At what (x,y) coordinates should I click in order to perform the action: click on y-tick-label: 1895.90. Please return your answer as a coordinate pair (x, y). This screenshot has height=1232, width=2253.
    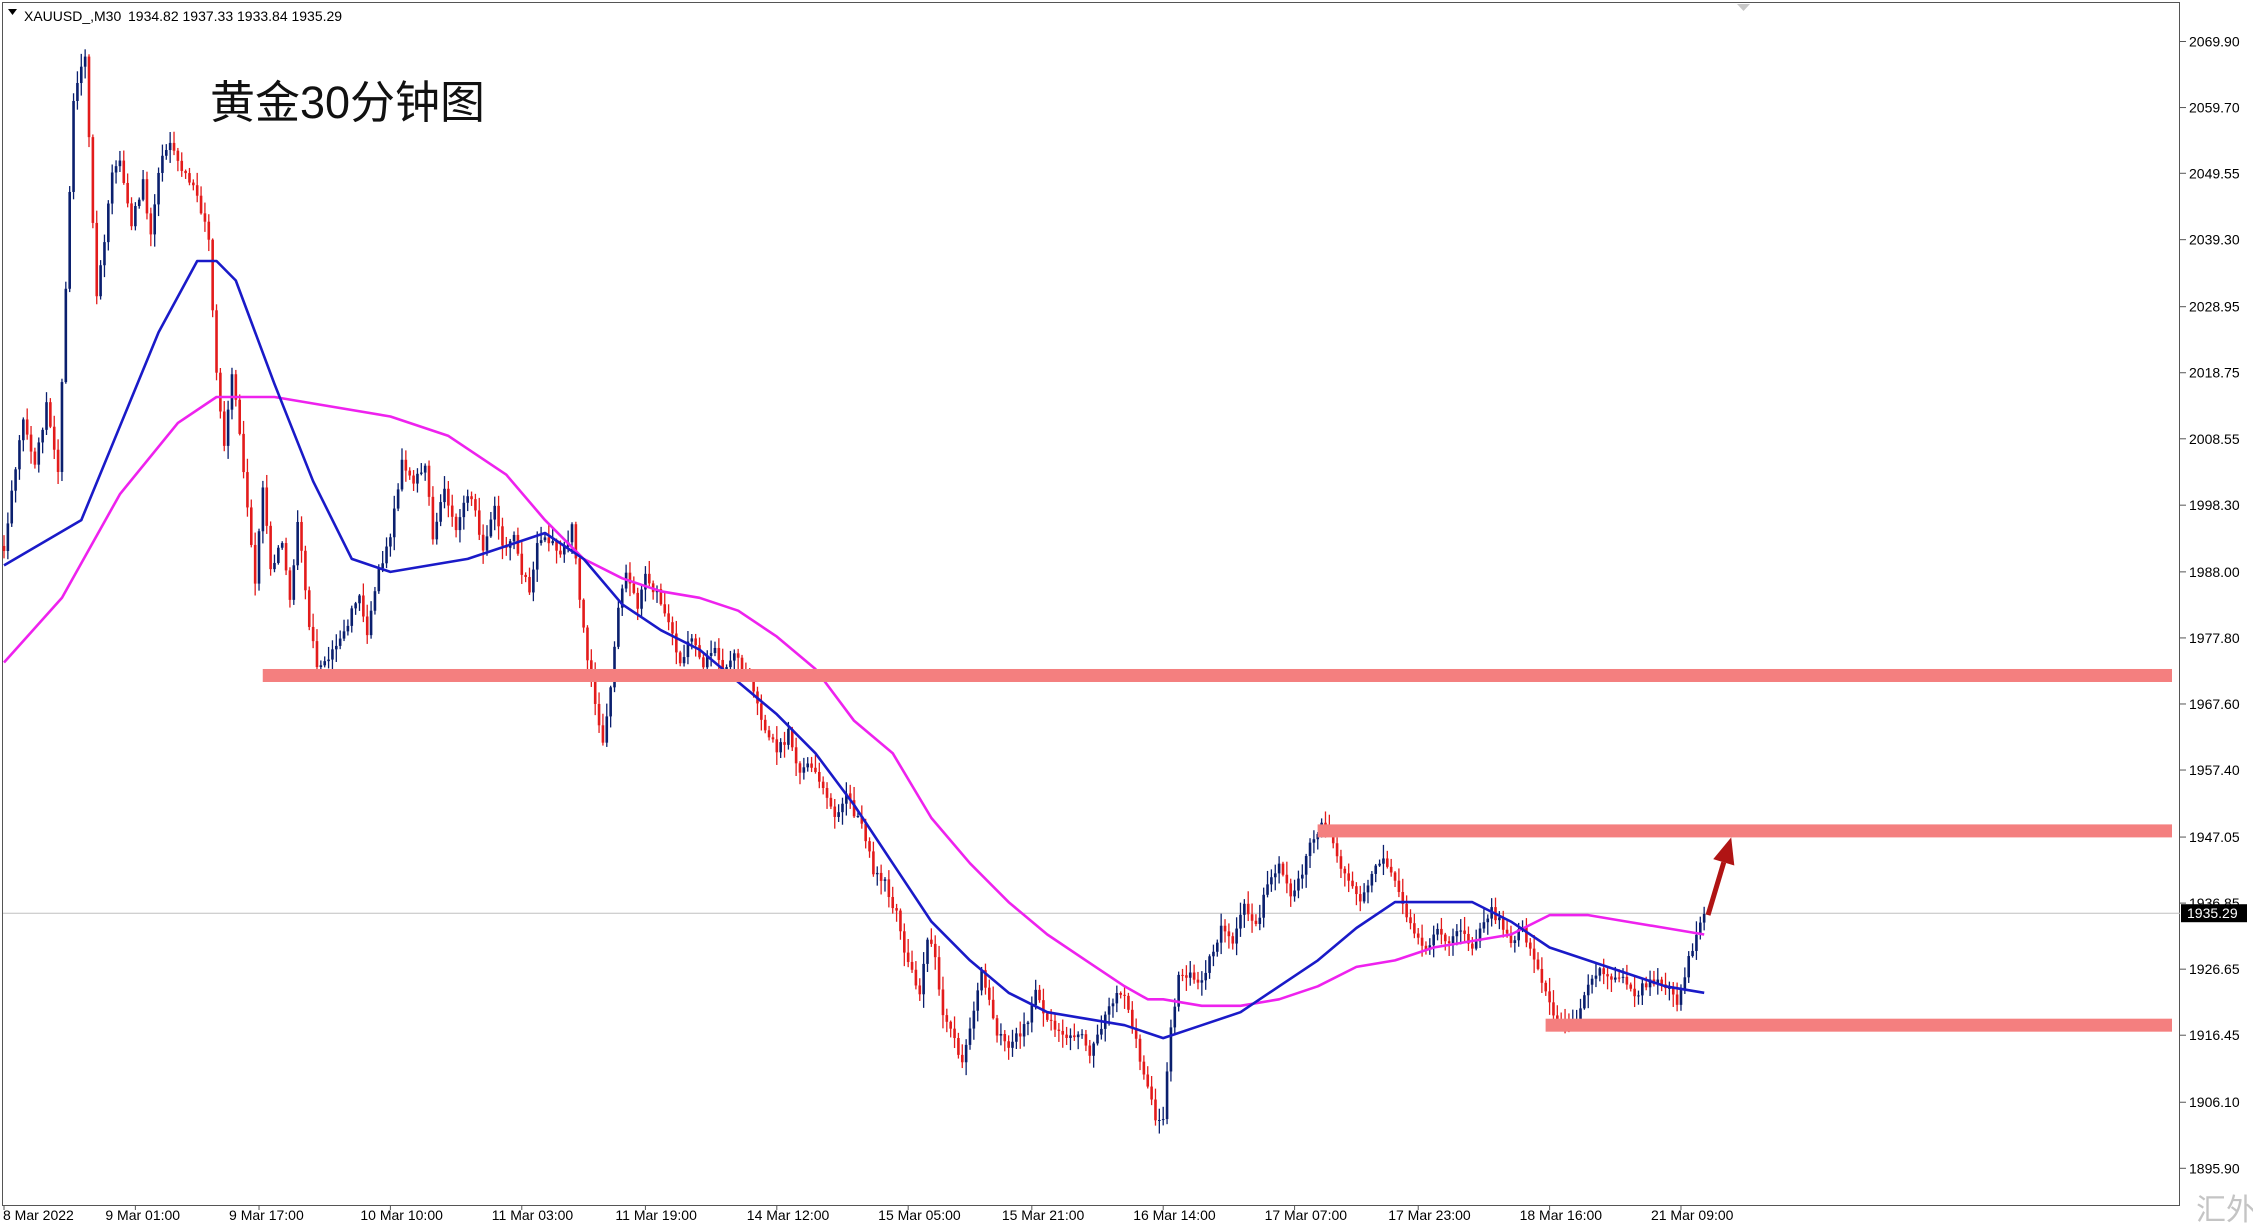
    Looking at the image, I should click on (2214, 1168).